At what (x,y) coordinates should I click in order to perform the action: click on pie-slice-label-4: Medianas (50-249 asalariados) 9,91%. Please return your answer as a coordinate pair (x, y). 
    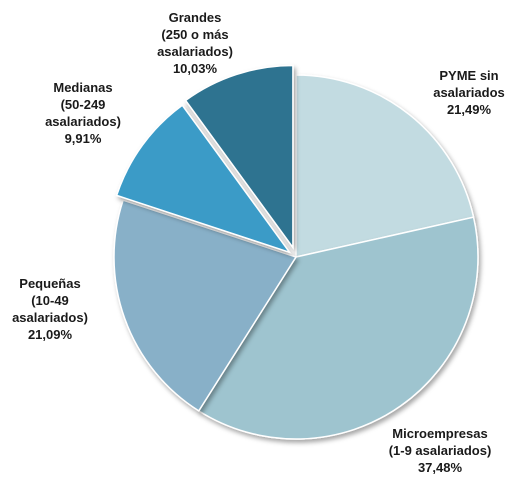
    Looking at the image, I should click on (83, 113).